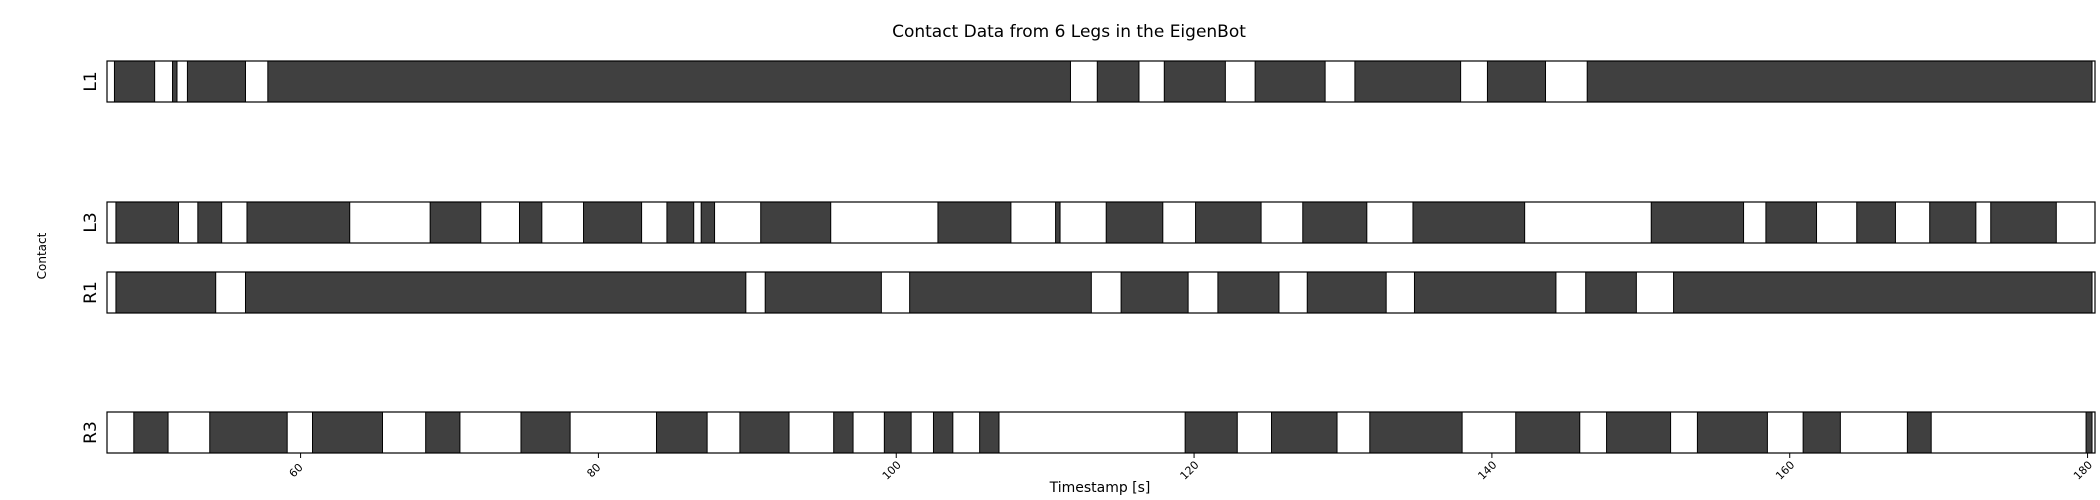 The image size is (2100, 500). I want to click on panel-l3: L3, so click(1088, 222).